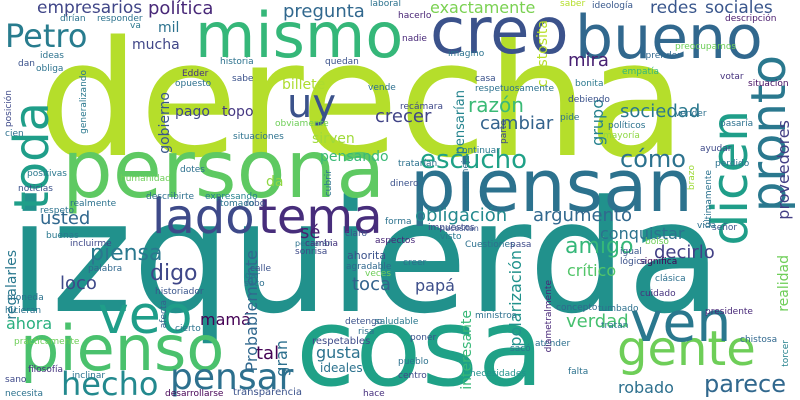  I want to click on word-hace: hace, so click(374, 394).